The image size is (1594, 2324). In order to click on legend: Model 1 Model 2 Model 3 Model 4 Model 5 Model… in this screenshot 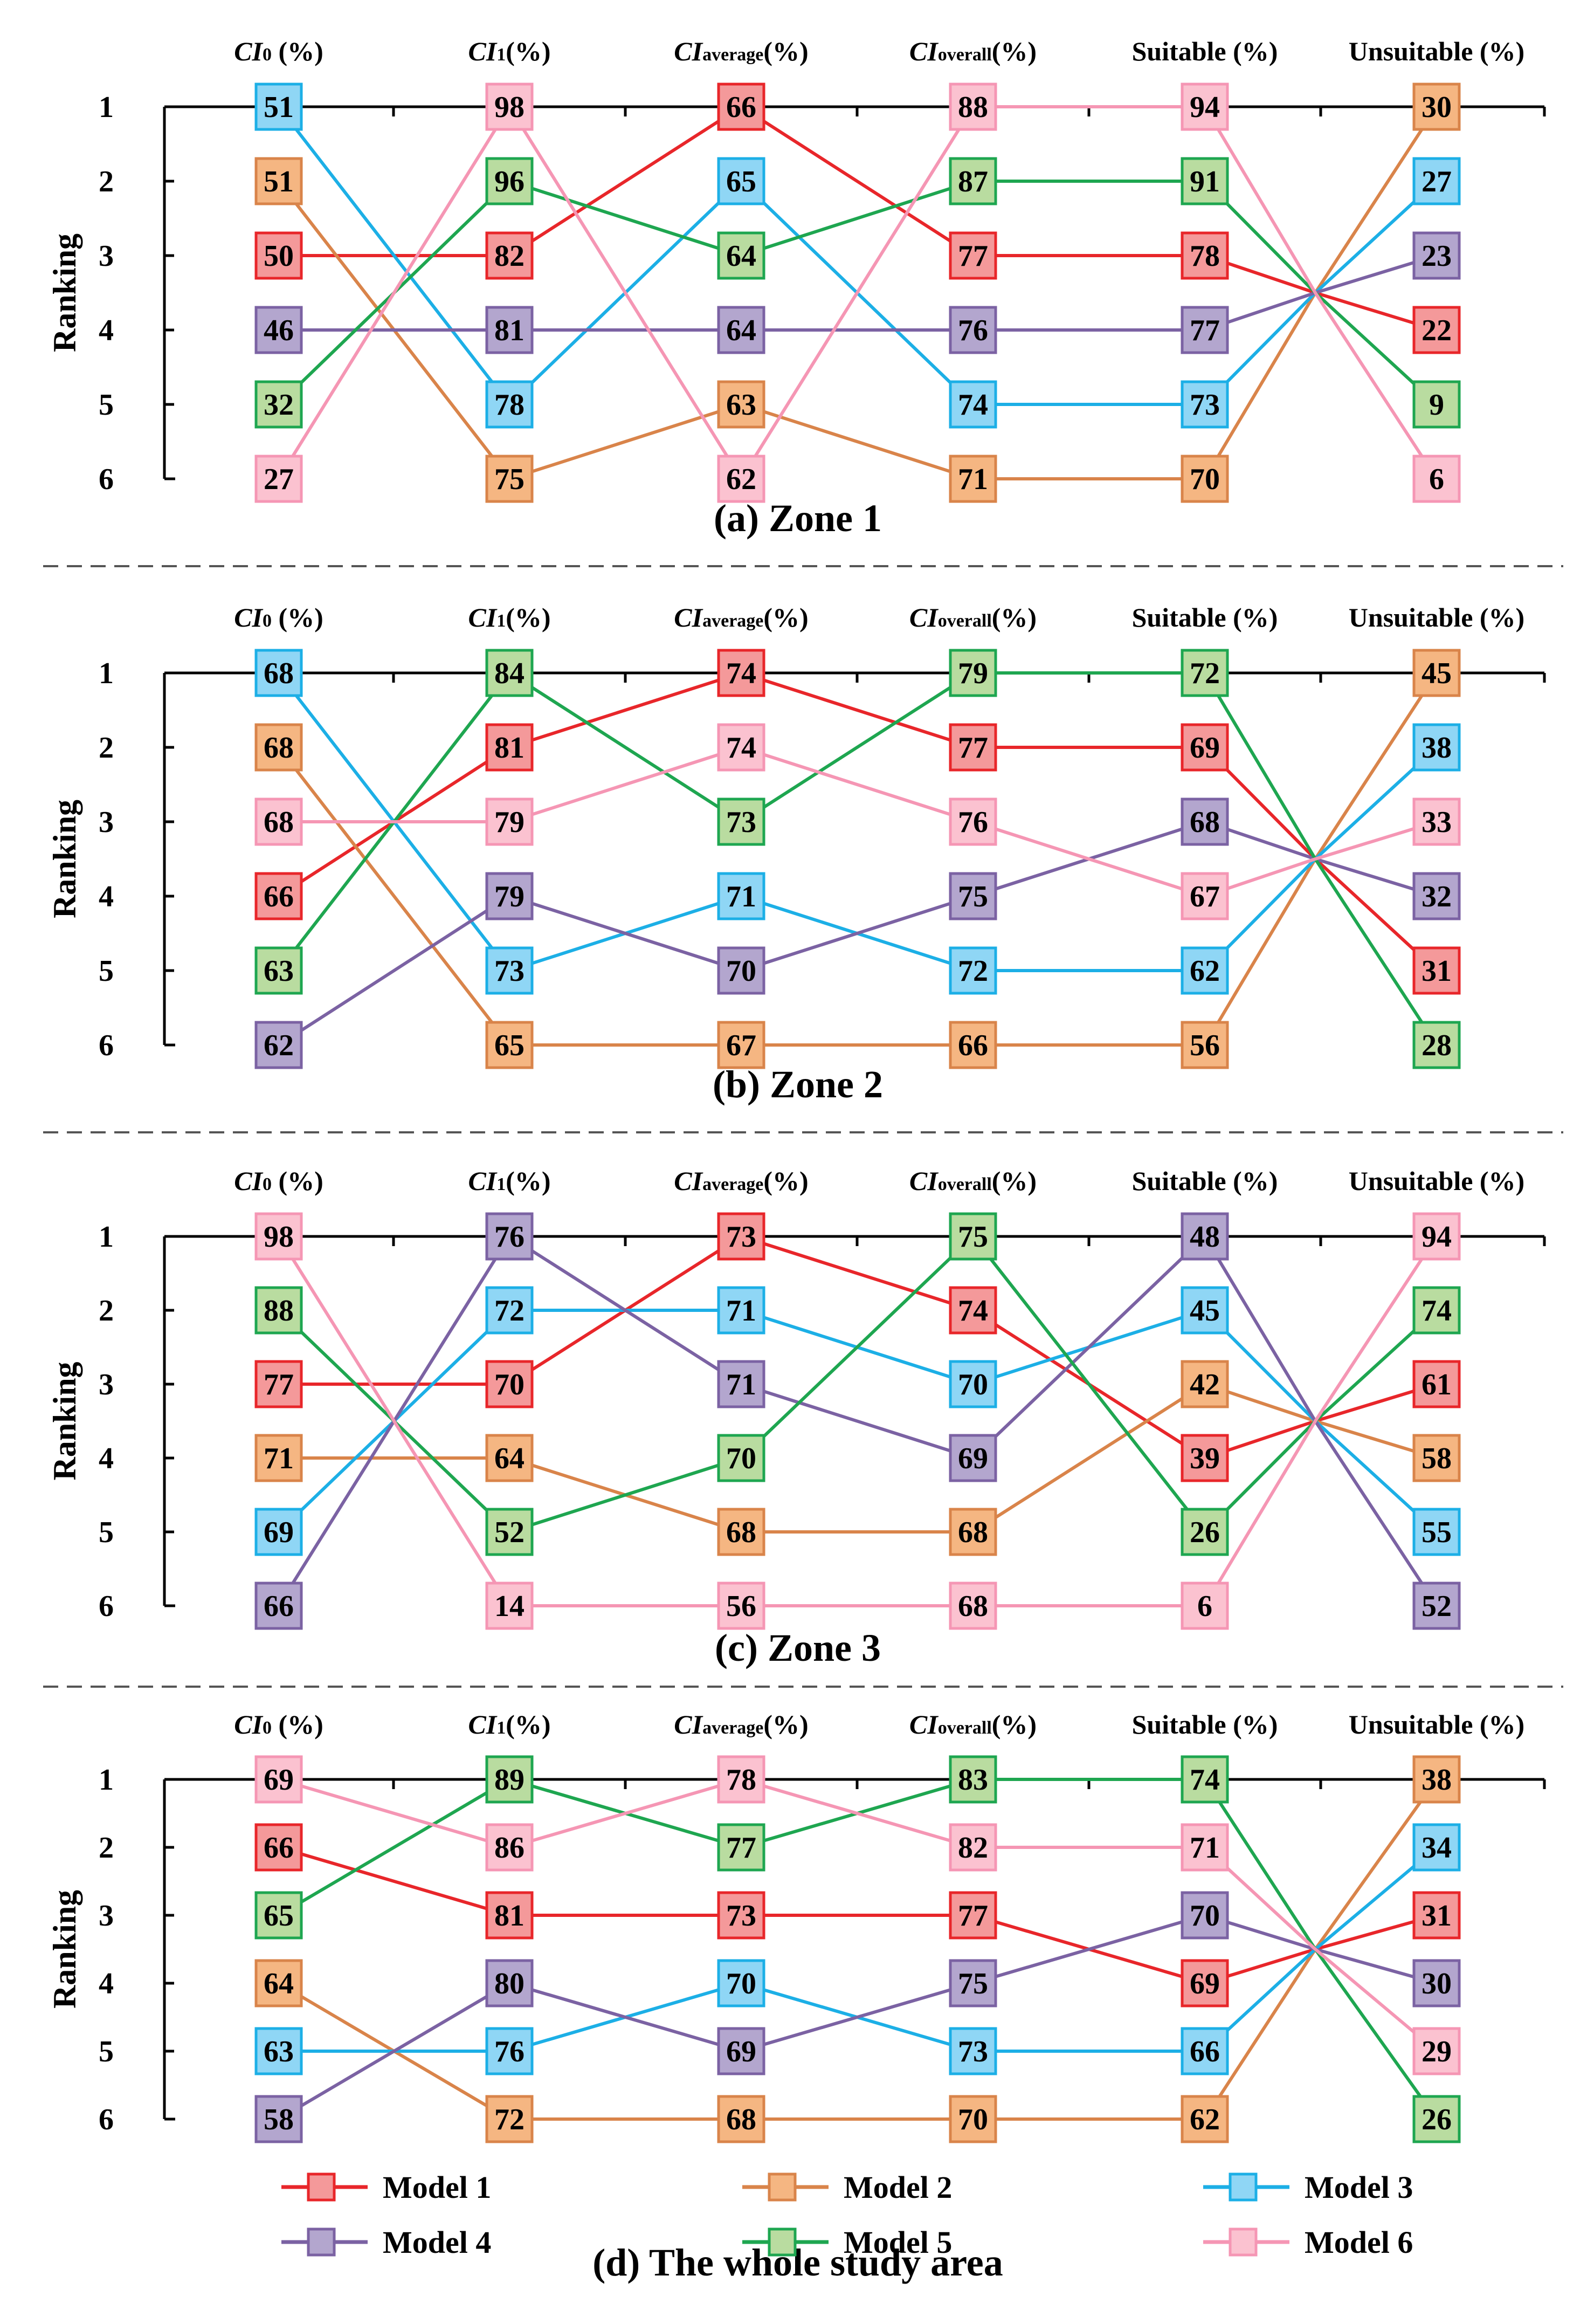, I will do `click(847, 2215)`.